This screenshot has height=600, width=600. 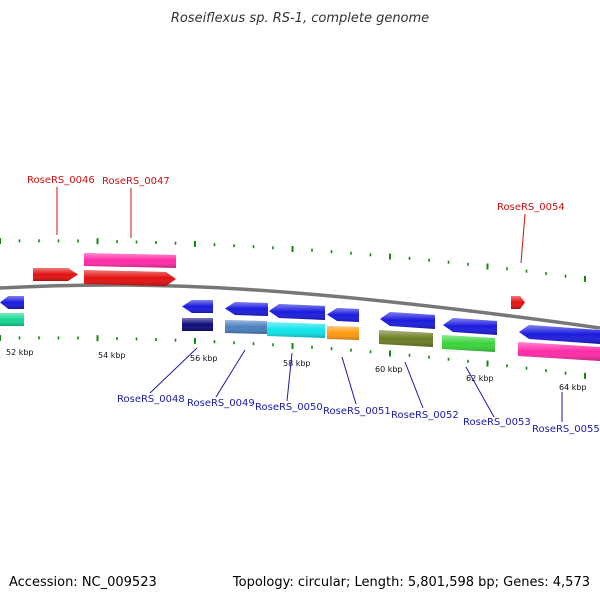 What do you see at coordinates (573, 387) in the screenshot?
I see `scale-label-64kbp: 64 kbp` at bounding box center [573, 387].